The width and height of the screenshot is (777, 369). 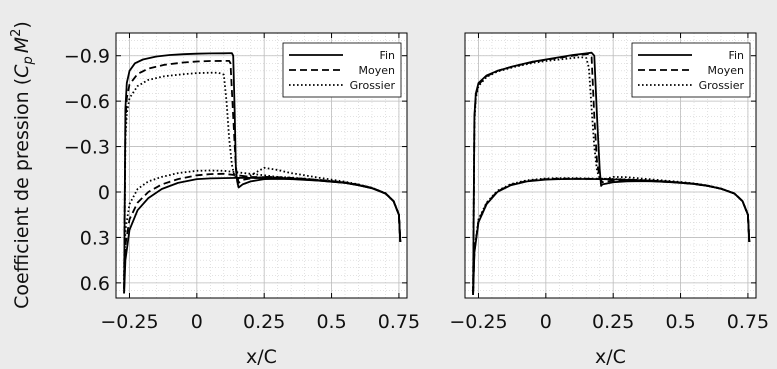 I want to click on y-axis-label: Coefficient de pression (CpM2), so click(x=22, y=165).